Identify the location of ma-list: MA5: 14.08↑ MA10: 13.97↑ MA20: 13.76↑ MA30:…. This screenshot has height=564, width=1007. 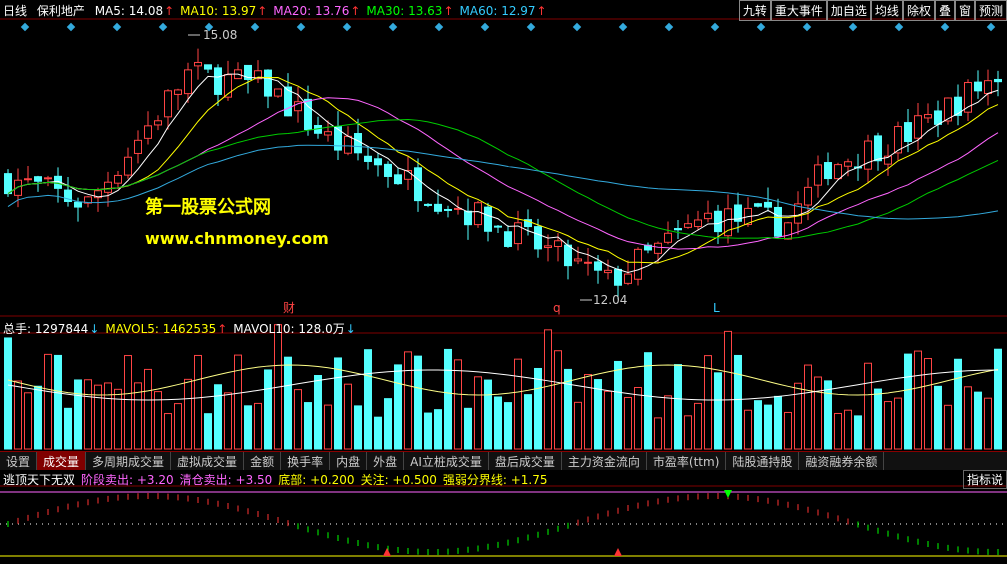
(324, 11).